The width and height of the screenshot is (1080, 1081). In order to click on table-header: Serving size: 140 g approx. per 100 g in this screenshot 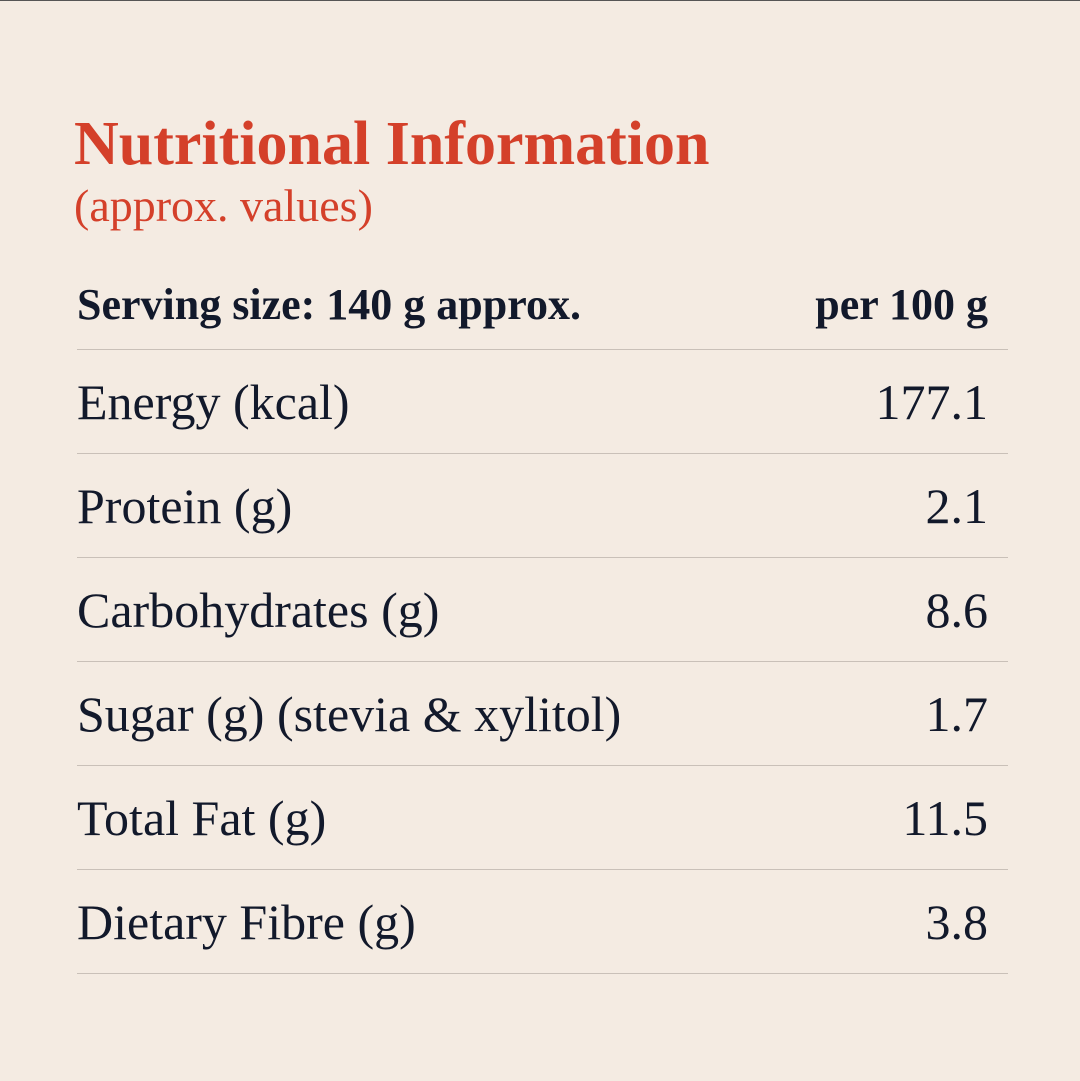, I will do `click(542, 304)`.